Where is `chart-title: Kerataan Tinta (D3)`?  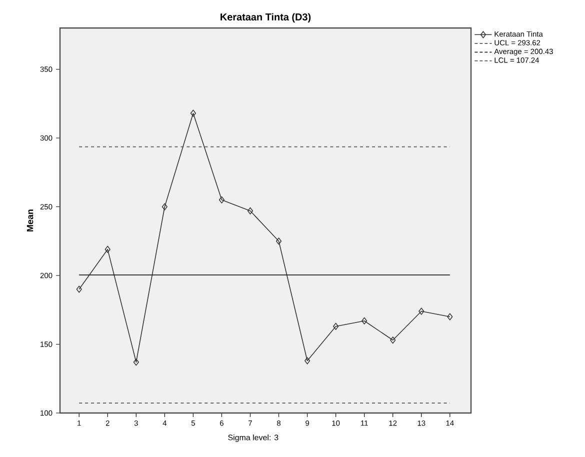 chart-title: Kerataan Tinta (D3) is located at coordinates (265, 17).